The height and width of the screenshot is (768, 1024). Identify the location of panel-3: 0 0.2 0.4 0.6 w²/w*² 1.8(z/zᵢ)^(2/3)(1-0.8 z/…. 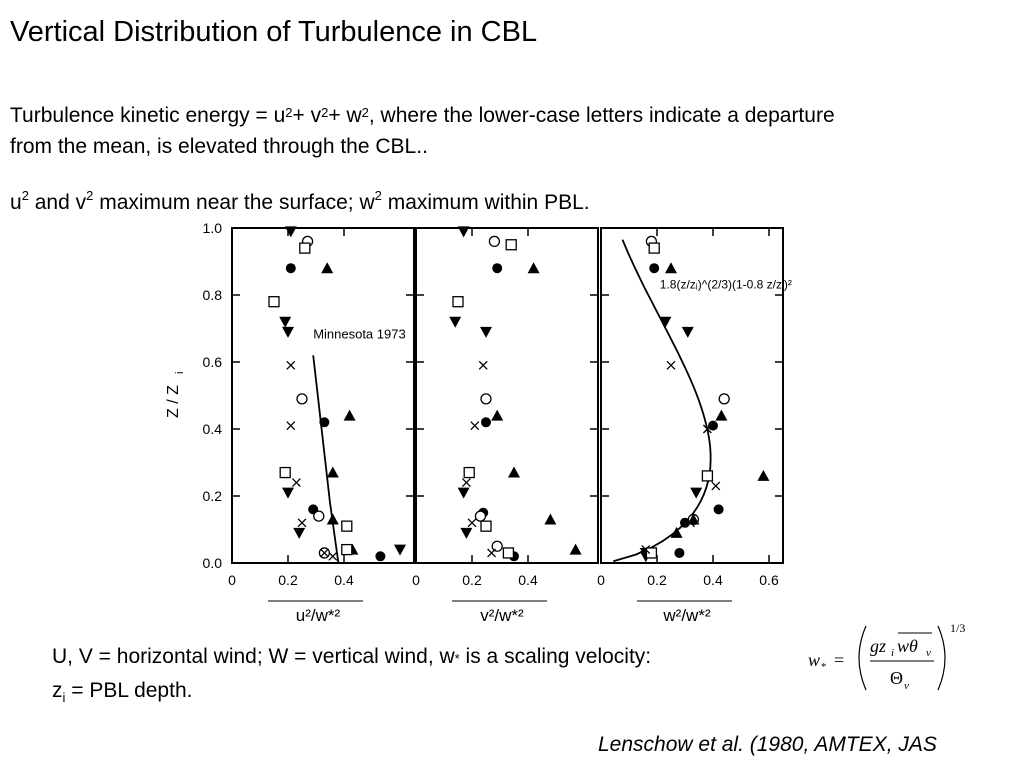
(694, 426).